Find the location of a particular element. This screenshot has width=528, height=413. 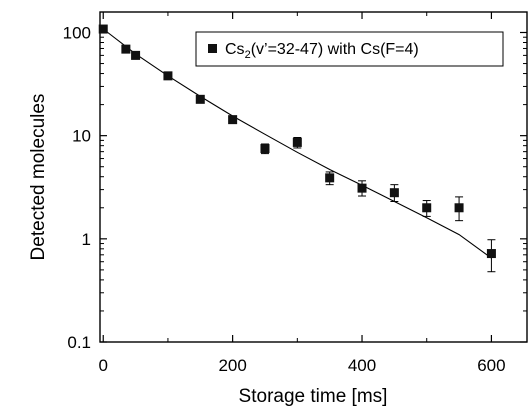

x-tick-label: 400 is located at coordinates (362, 365).